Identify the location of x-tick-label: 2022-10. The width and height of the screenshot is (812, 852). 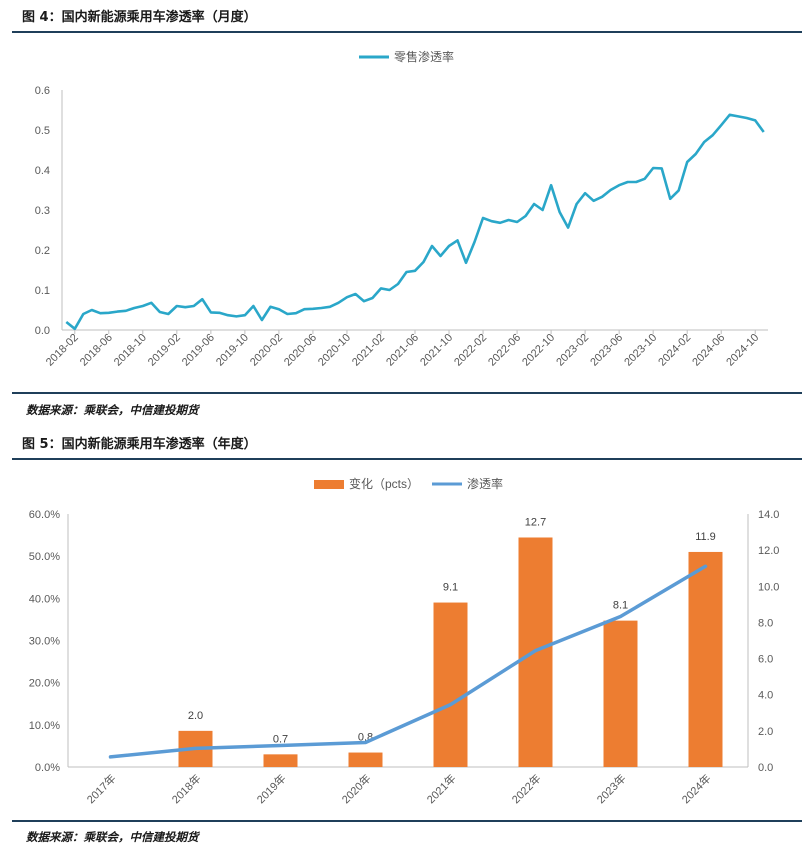
(538, 350).